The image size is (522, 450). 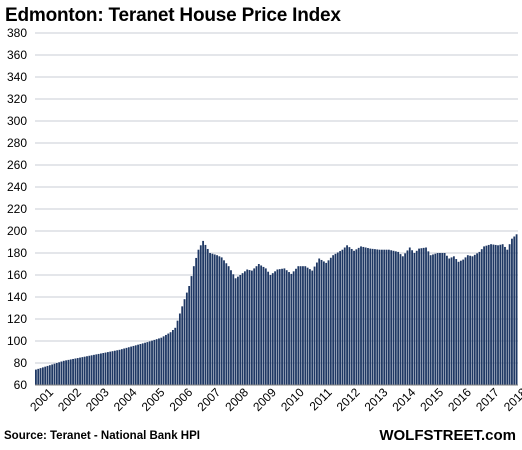 What do you see at coordinates (173, 15) in the screenshot?
I see `chart-title: Edmonton: Teranet House Price Index` at bounding box center [173, 15].